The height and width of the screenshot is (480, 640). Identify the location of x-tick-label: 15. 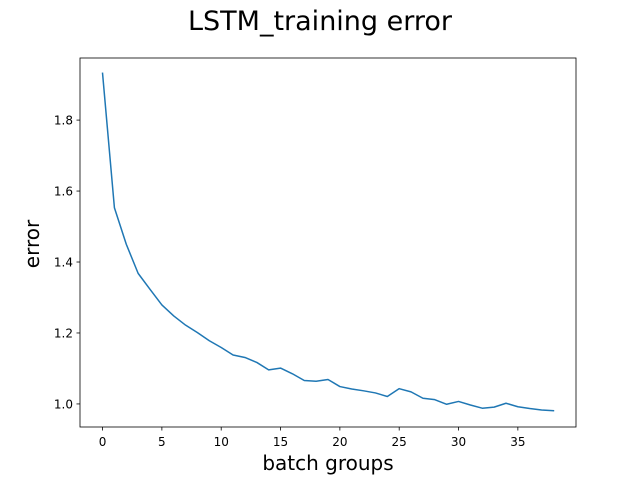
(280, 442).